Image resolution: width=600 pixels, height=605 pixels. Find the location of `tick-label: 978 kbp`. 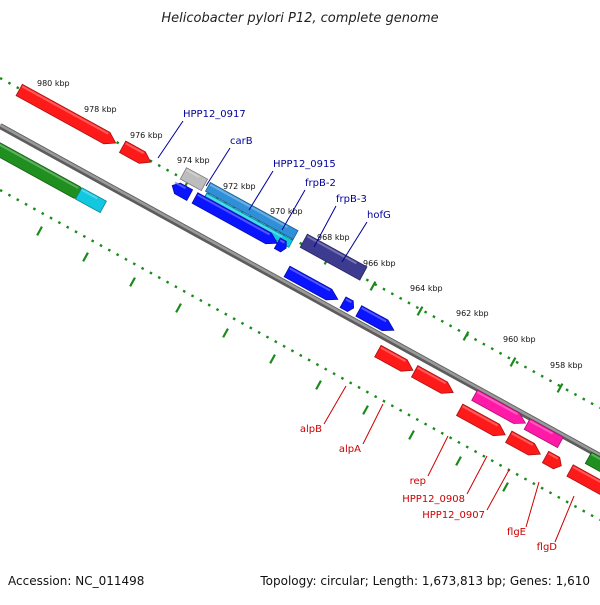

tick-label: 978 kbp is located at coordinates (100, 109).